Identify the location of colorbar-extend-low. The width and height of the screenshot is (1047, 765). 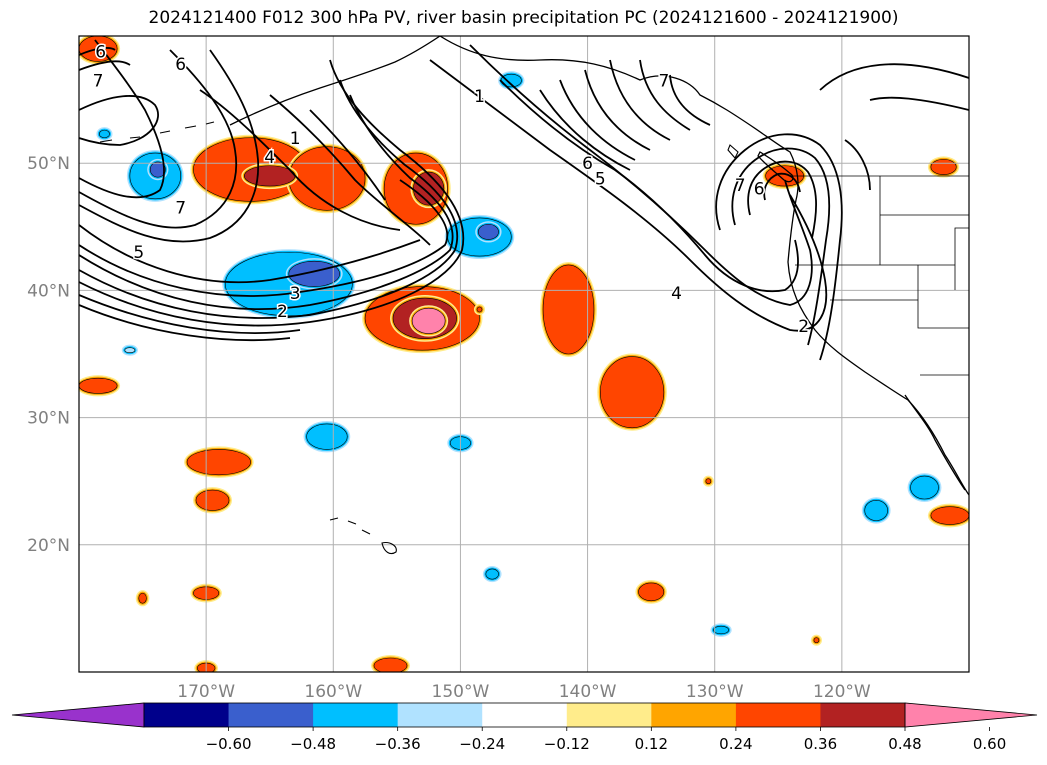
(78, 715).